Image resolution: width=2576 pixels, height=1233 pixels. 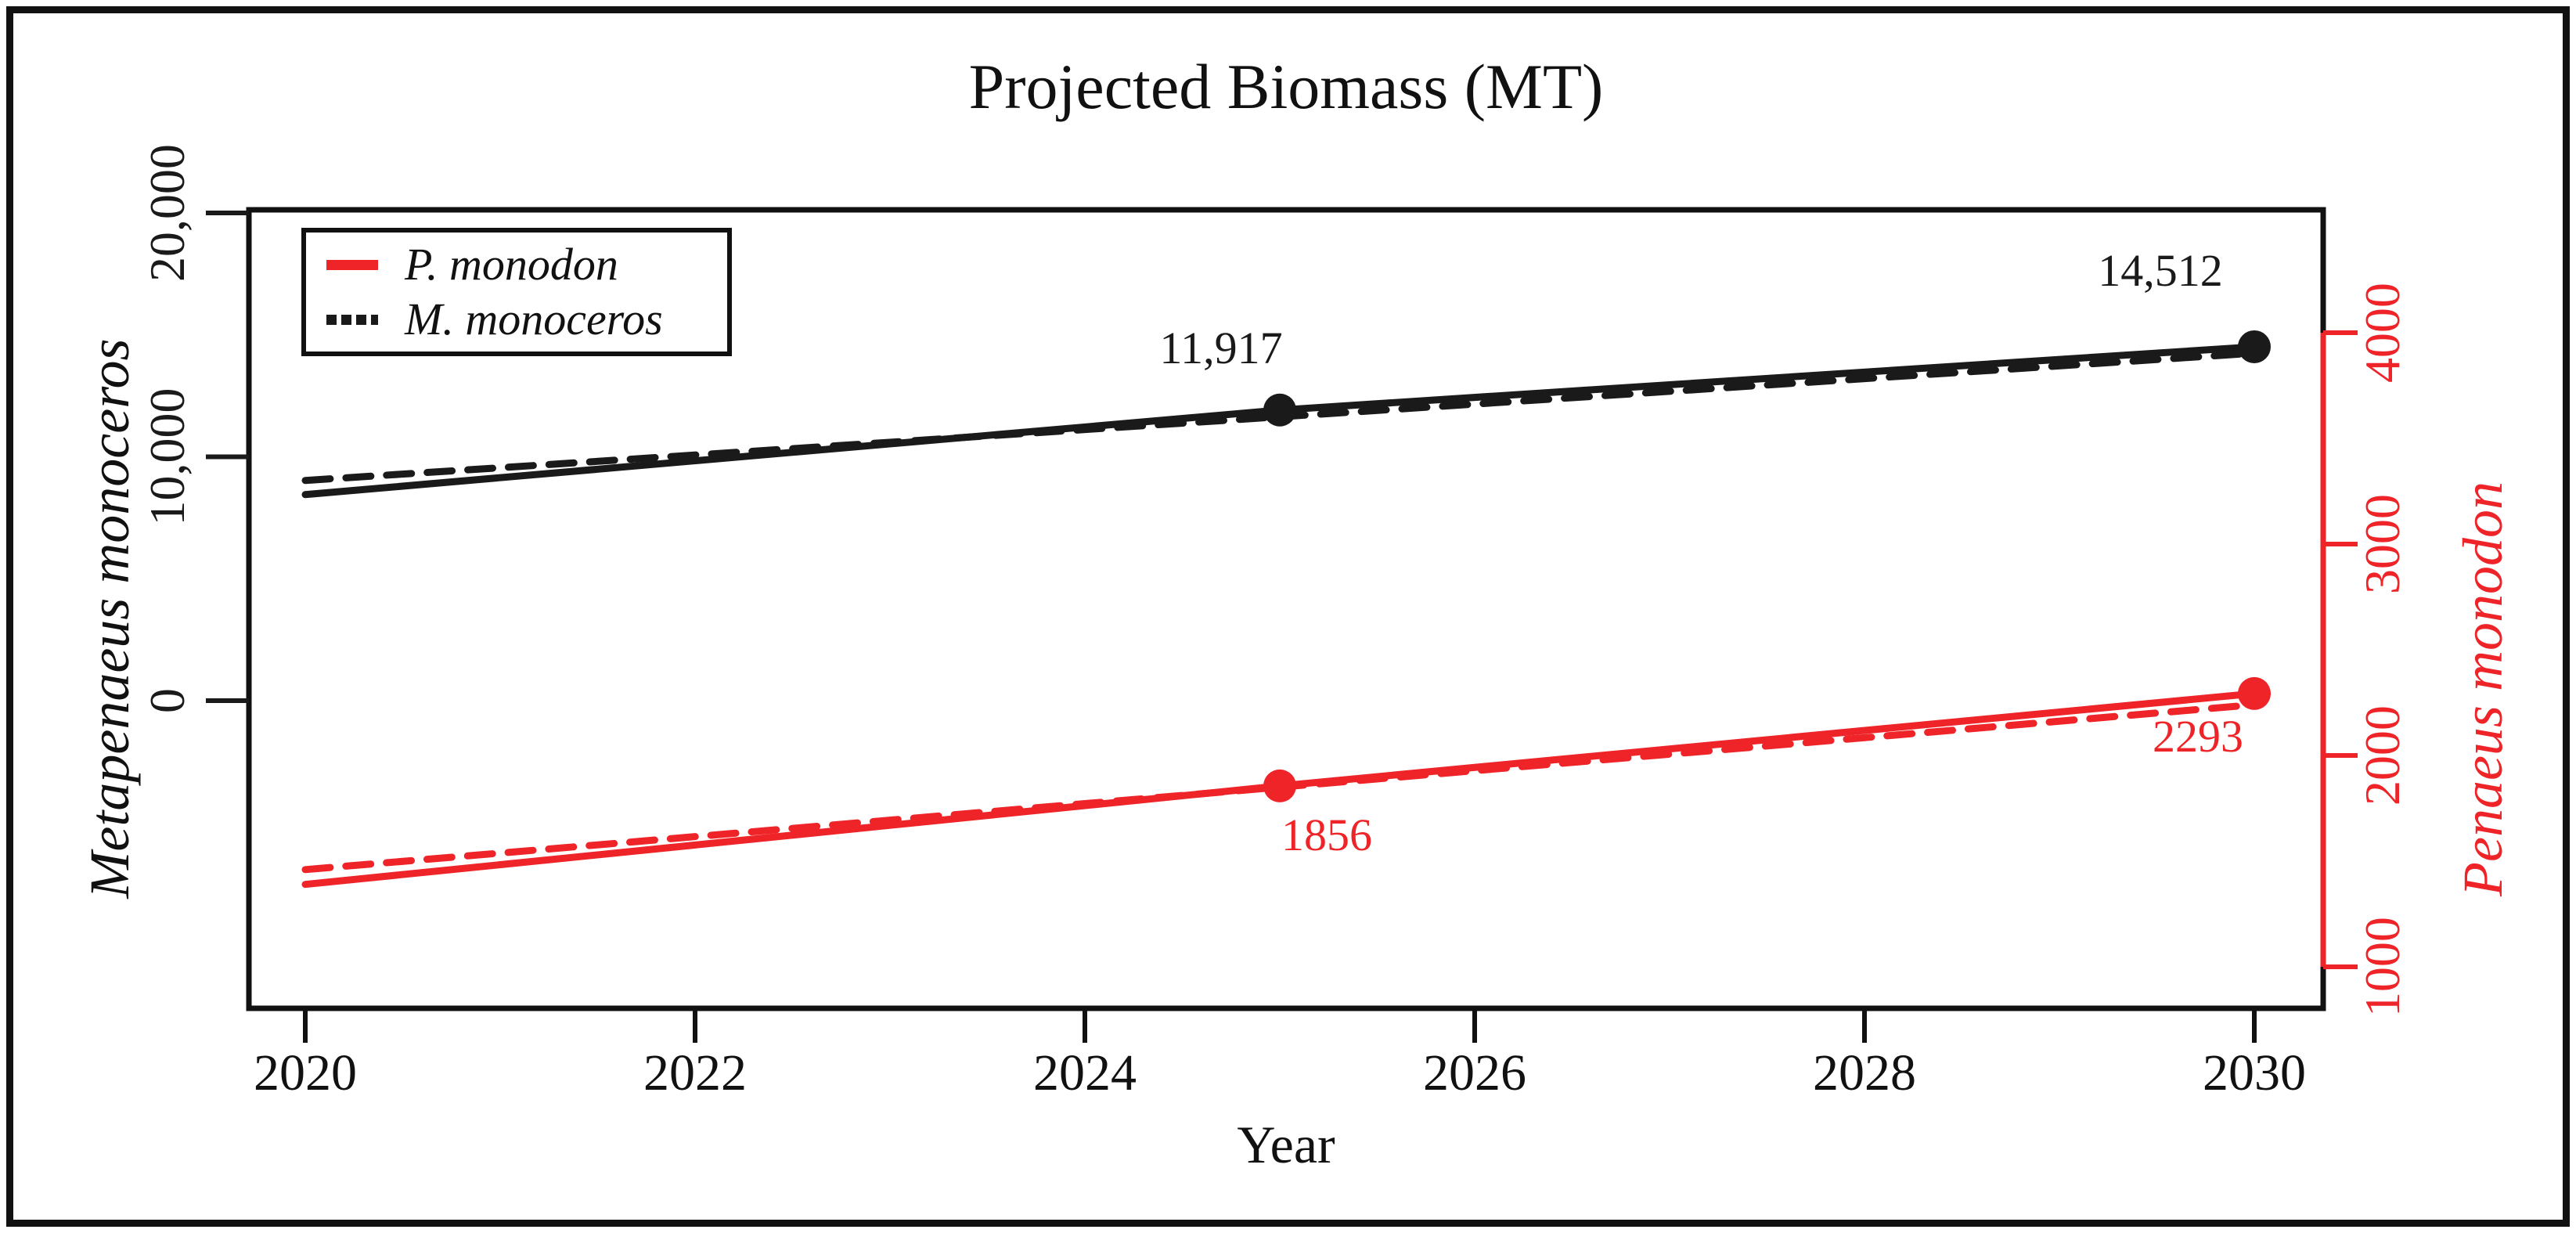 I want to click on right-tick-label: 3000, so click(x=2382, y=544).